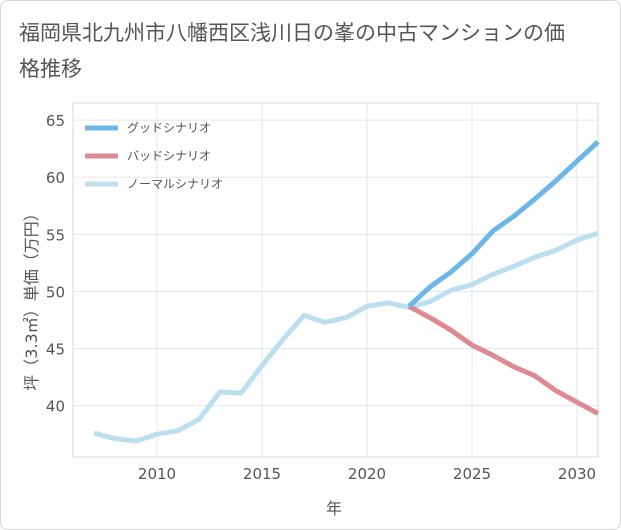  Describe the element at coordinates (262, 474) in the screenshot. I see `x-tick-label: 2015` at that location.